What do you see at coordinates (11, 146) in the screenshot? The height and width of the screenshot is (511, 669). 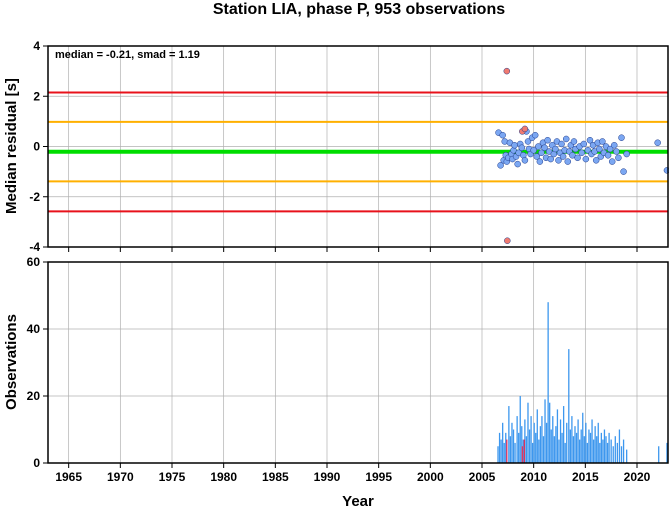 I see `residual-y-axis-label: Median residual [s]` at bounding box center [11, 146].